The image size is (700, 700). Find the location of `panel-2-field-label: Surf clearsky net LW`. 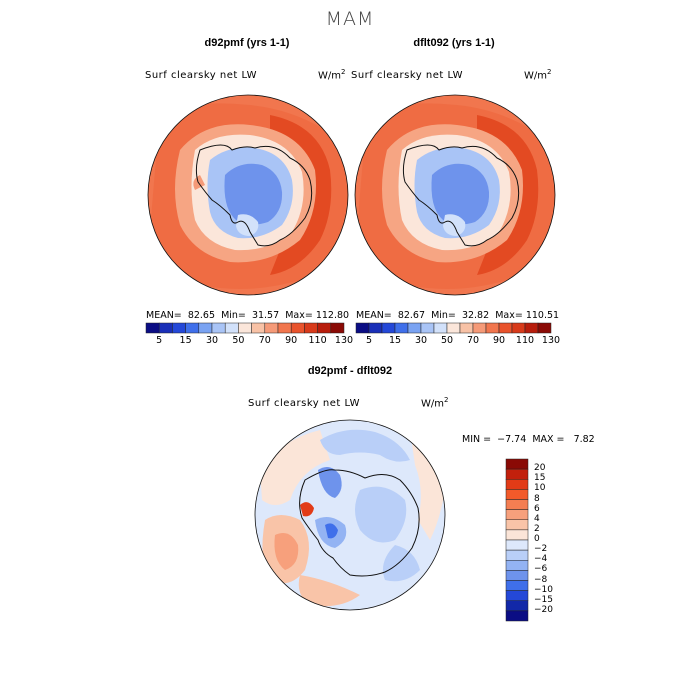

panel-2-field-label: Surf clearsky net LW is located at coordinates (407, 75).